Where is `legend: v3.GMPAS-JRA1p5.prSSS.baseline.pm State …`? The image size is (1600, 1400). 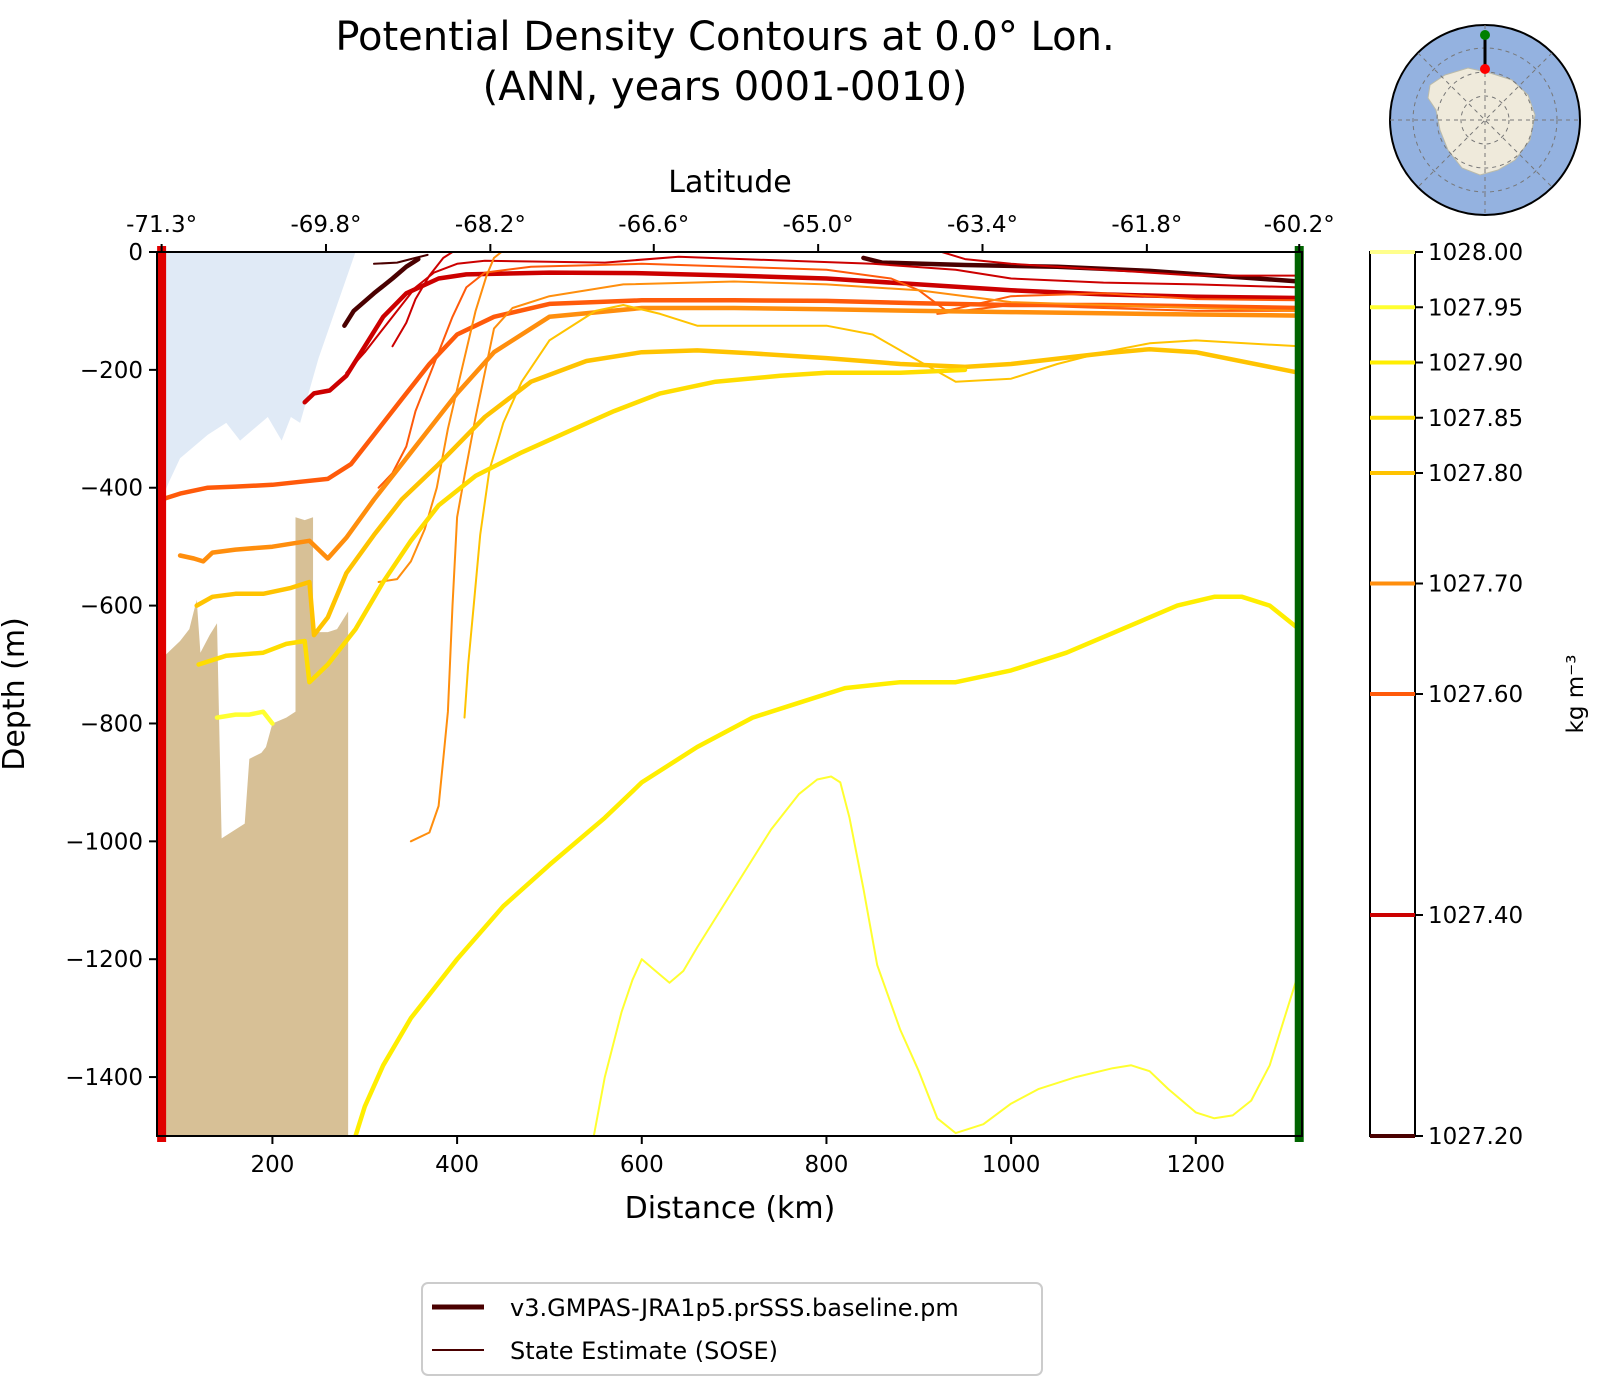
legend: v3.GMPAS-JRA1p5.prSSS.baseline.pm State … is located at coordinates (732, 1329).